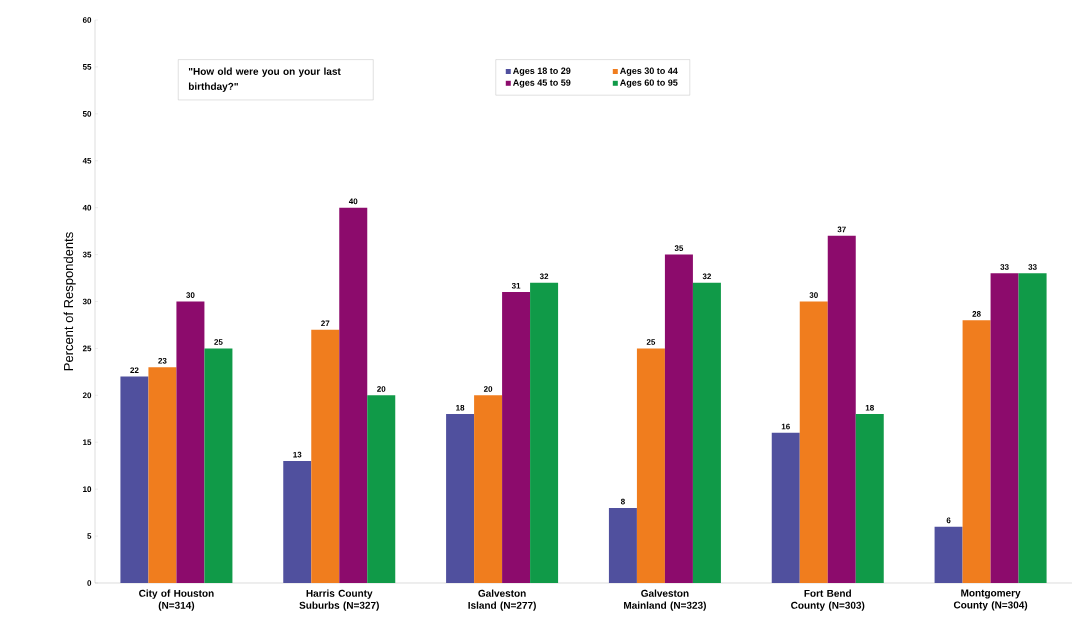 This screenshot has width=1074, height=639. What do you see at coordinates (87, 489) in the screenshot?
I see `y-tick-label: 10` at bounding box center [87, 489].